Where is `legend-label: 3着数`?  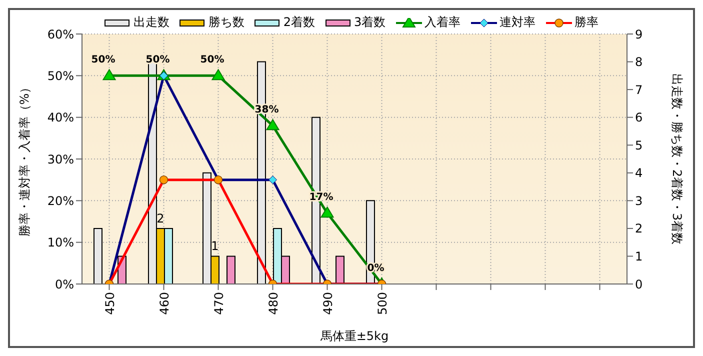
legend-label: 3着数 is located at coordinates (370, 22).